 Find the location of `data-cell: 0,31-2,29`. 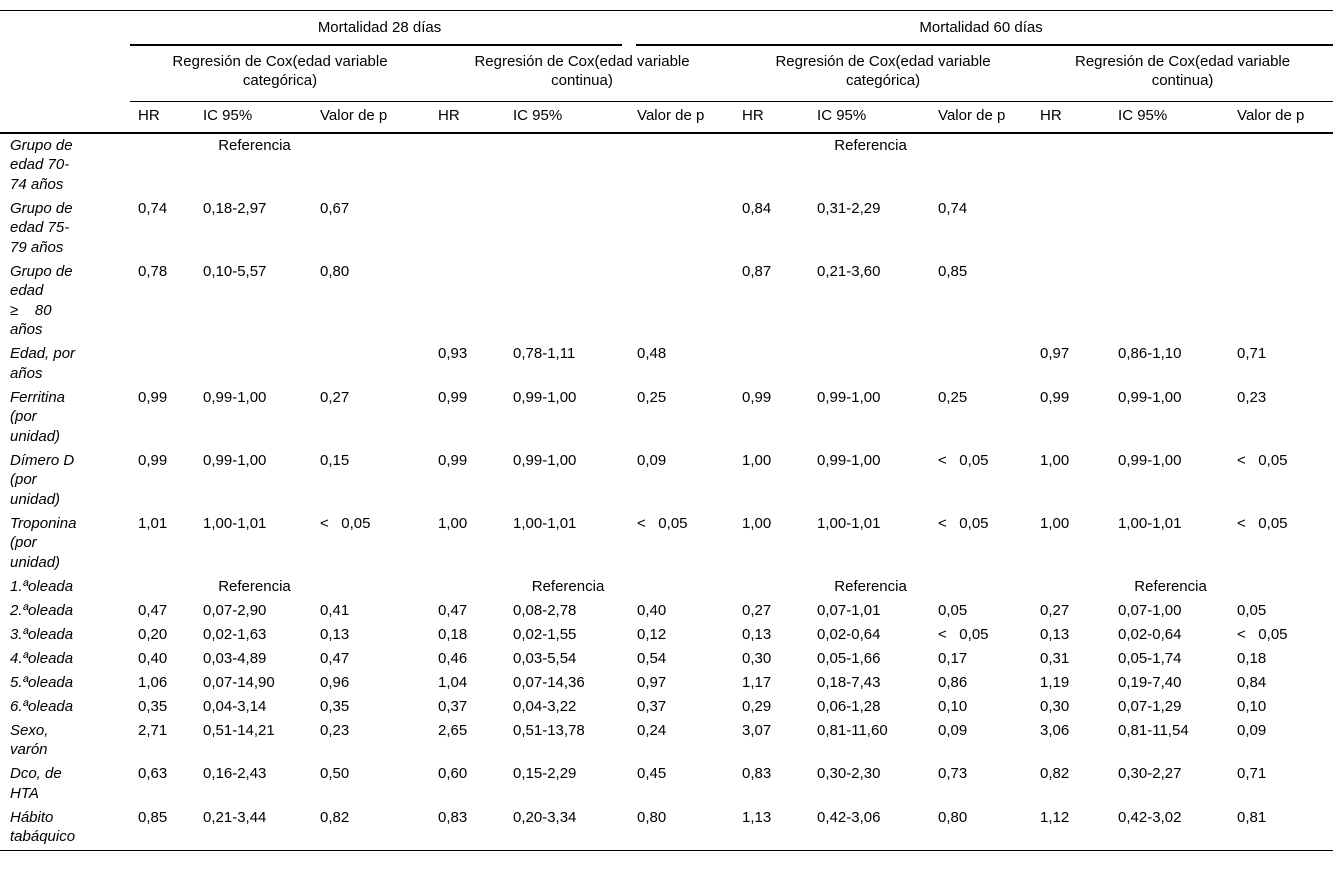

data-cell: 0,31-2,29 is located at coordinates (849, 208).